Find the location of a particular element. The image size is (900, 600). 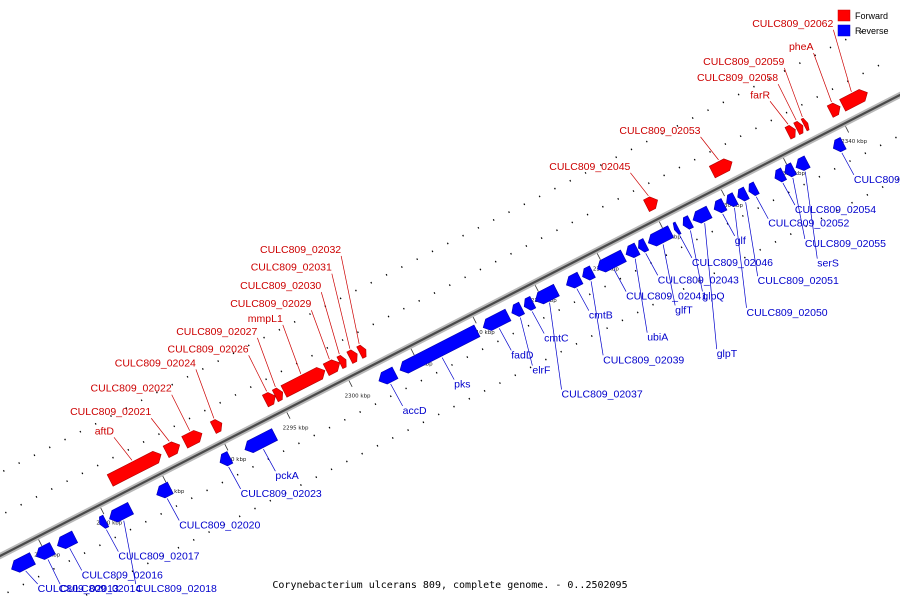

gene-arrow-culc809-02026: CULC809_02026 is located at coordinates (268, 400).